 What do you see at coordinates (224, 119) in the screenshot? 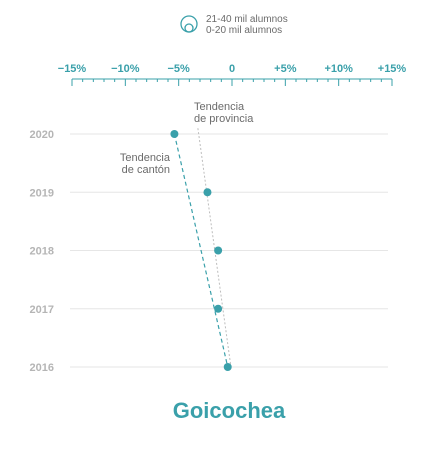
I see `annotation-provincia-line-2: de provincia` at bounding box center [224, 119].